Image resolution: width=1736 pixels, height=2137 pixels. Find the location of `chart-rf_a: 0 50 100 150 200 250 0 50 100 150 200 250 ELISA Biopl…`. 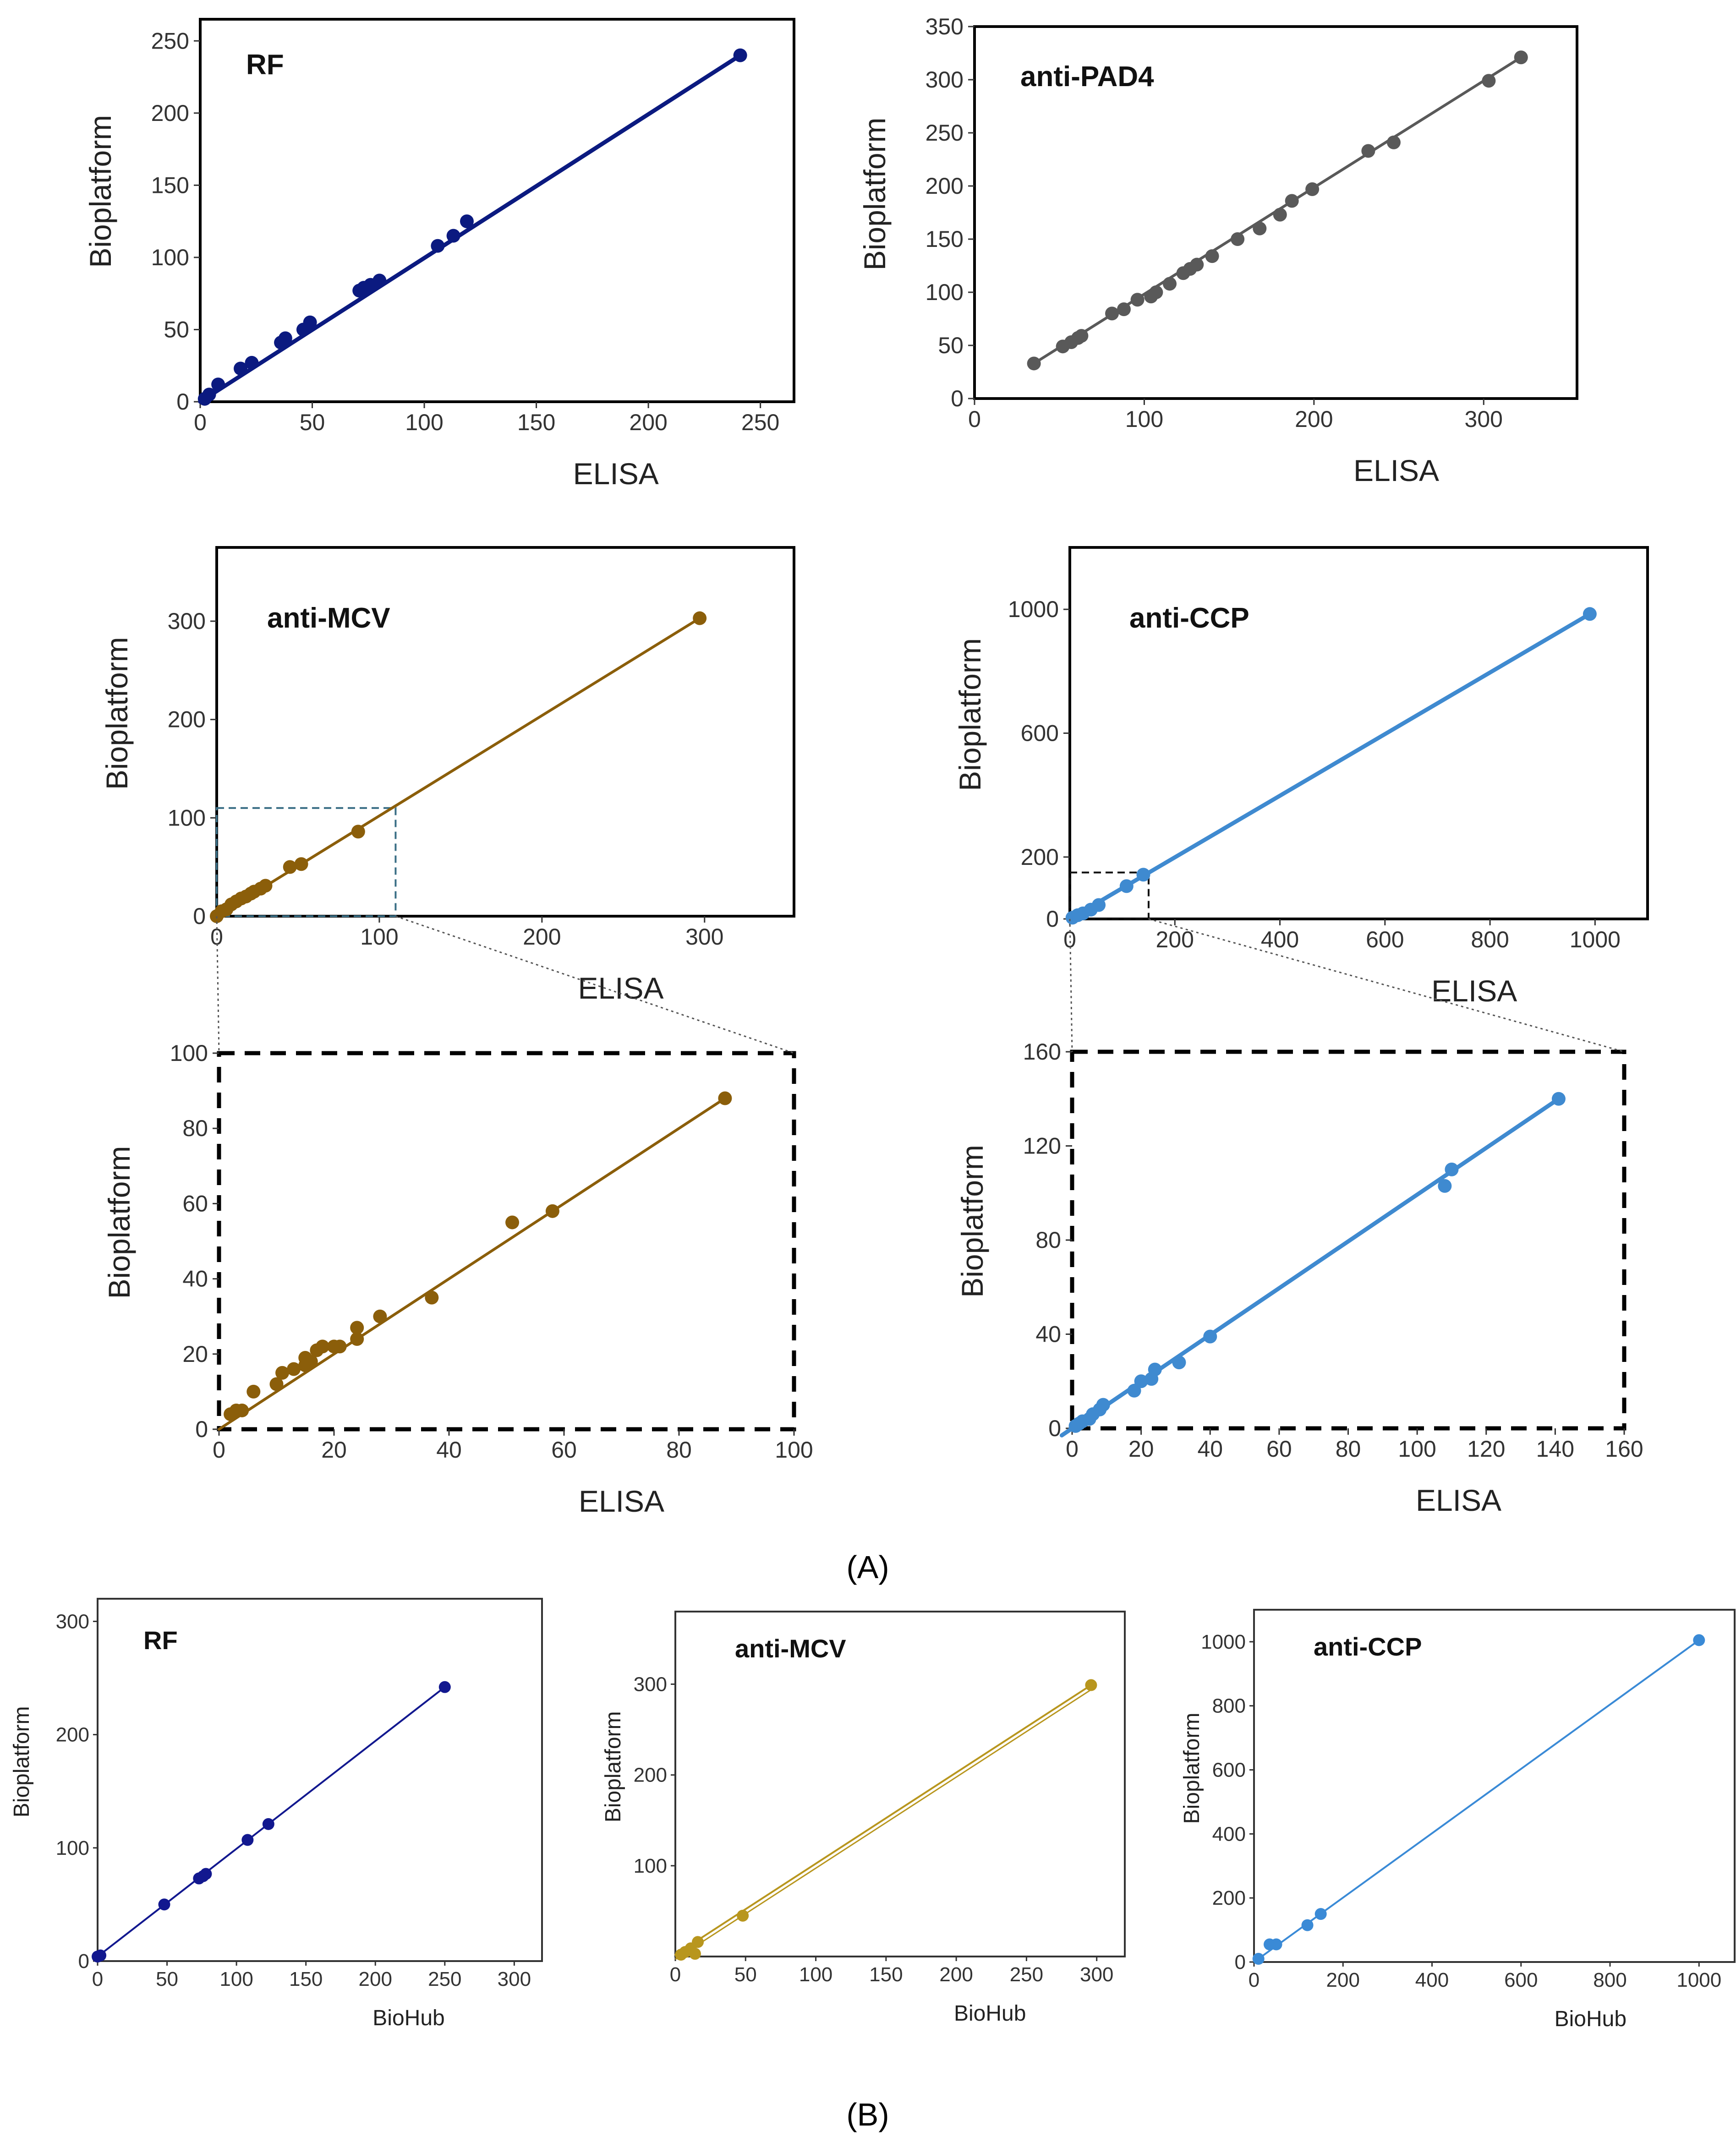

chart-rf_a: 0 50 100 150 200 250 0 50 100 150 200 250 ELISA Biopl… is located at coordinates (439, 254).